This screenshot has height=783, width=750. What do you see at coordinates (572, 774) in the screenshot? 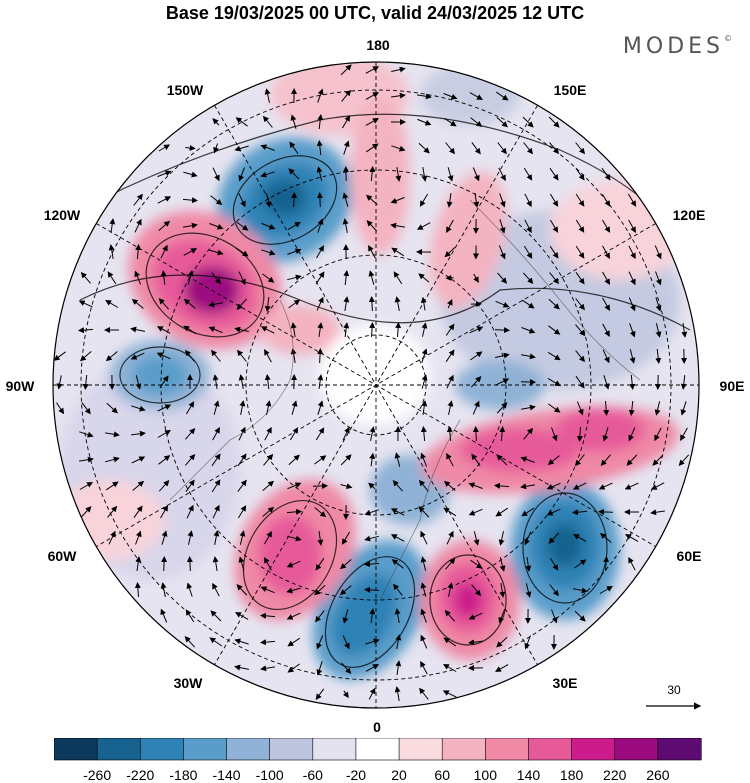
I see `colorbar-tick-label: 180` at bounding box center [572, 774].